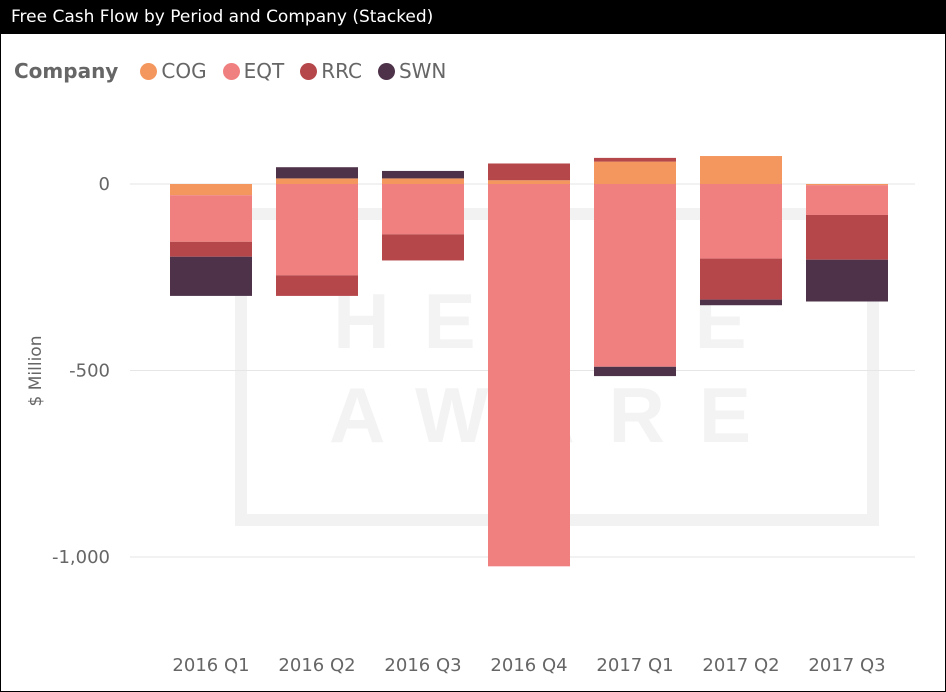 Image resolution: width=946 pixels, height=692 pixels. I want to click on legend-swatch-rrc, so click(309, 71).